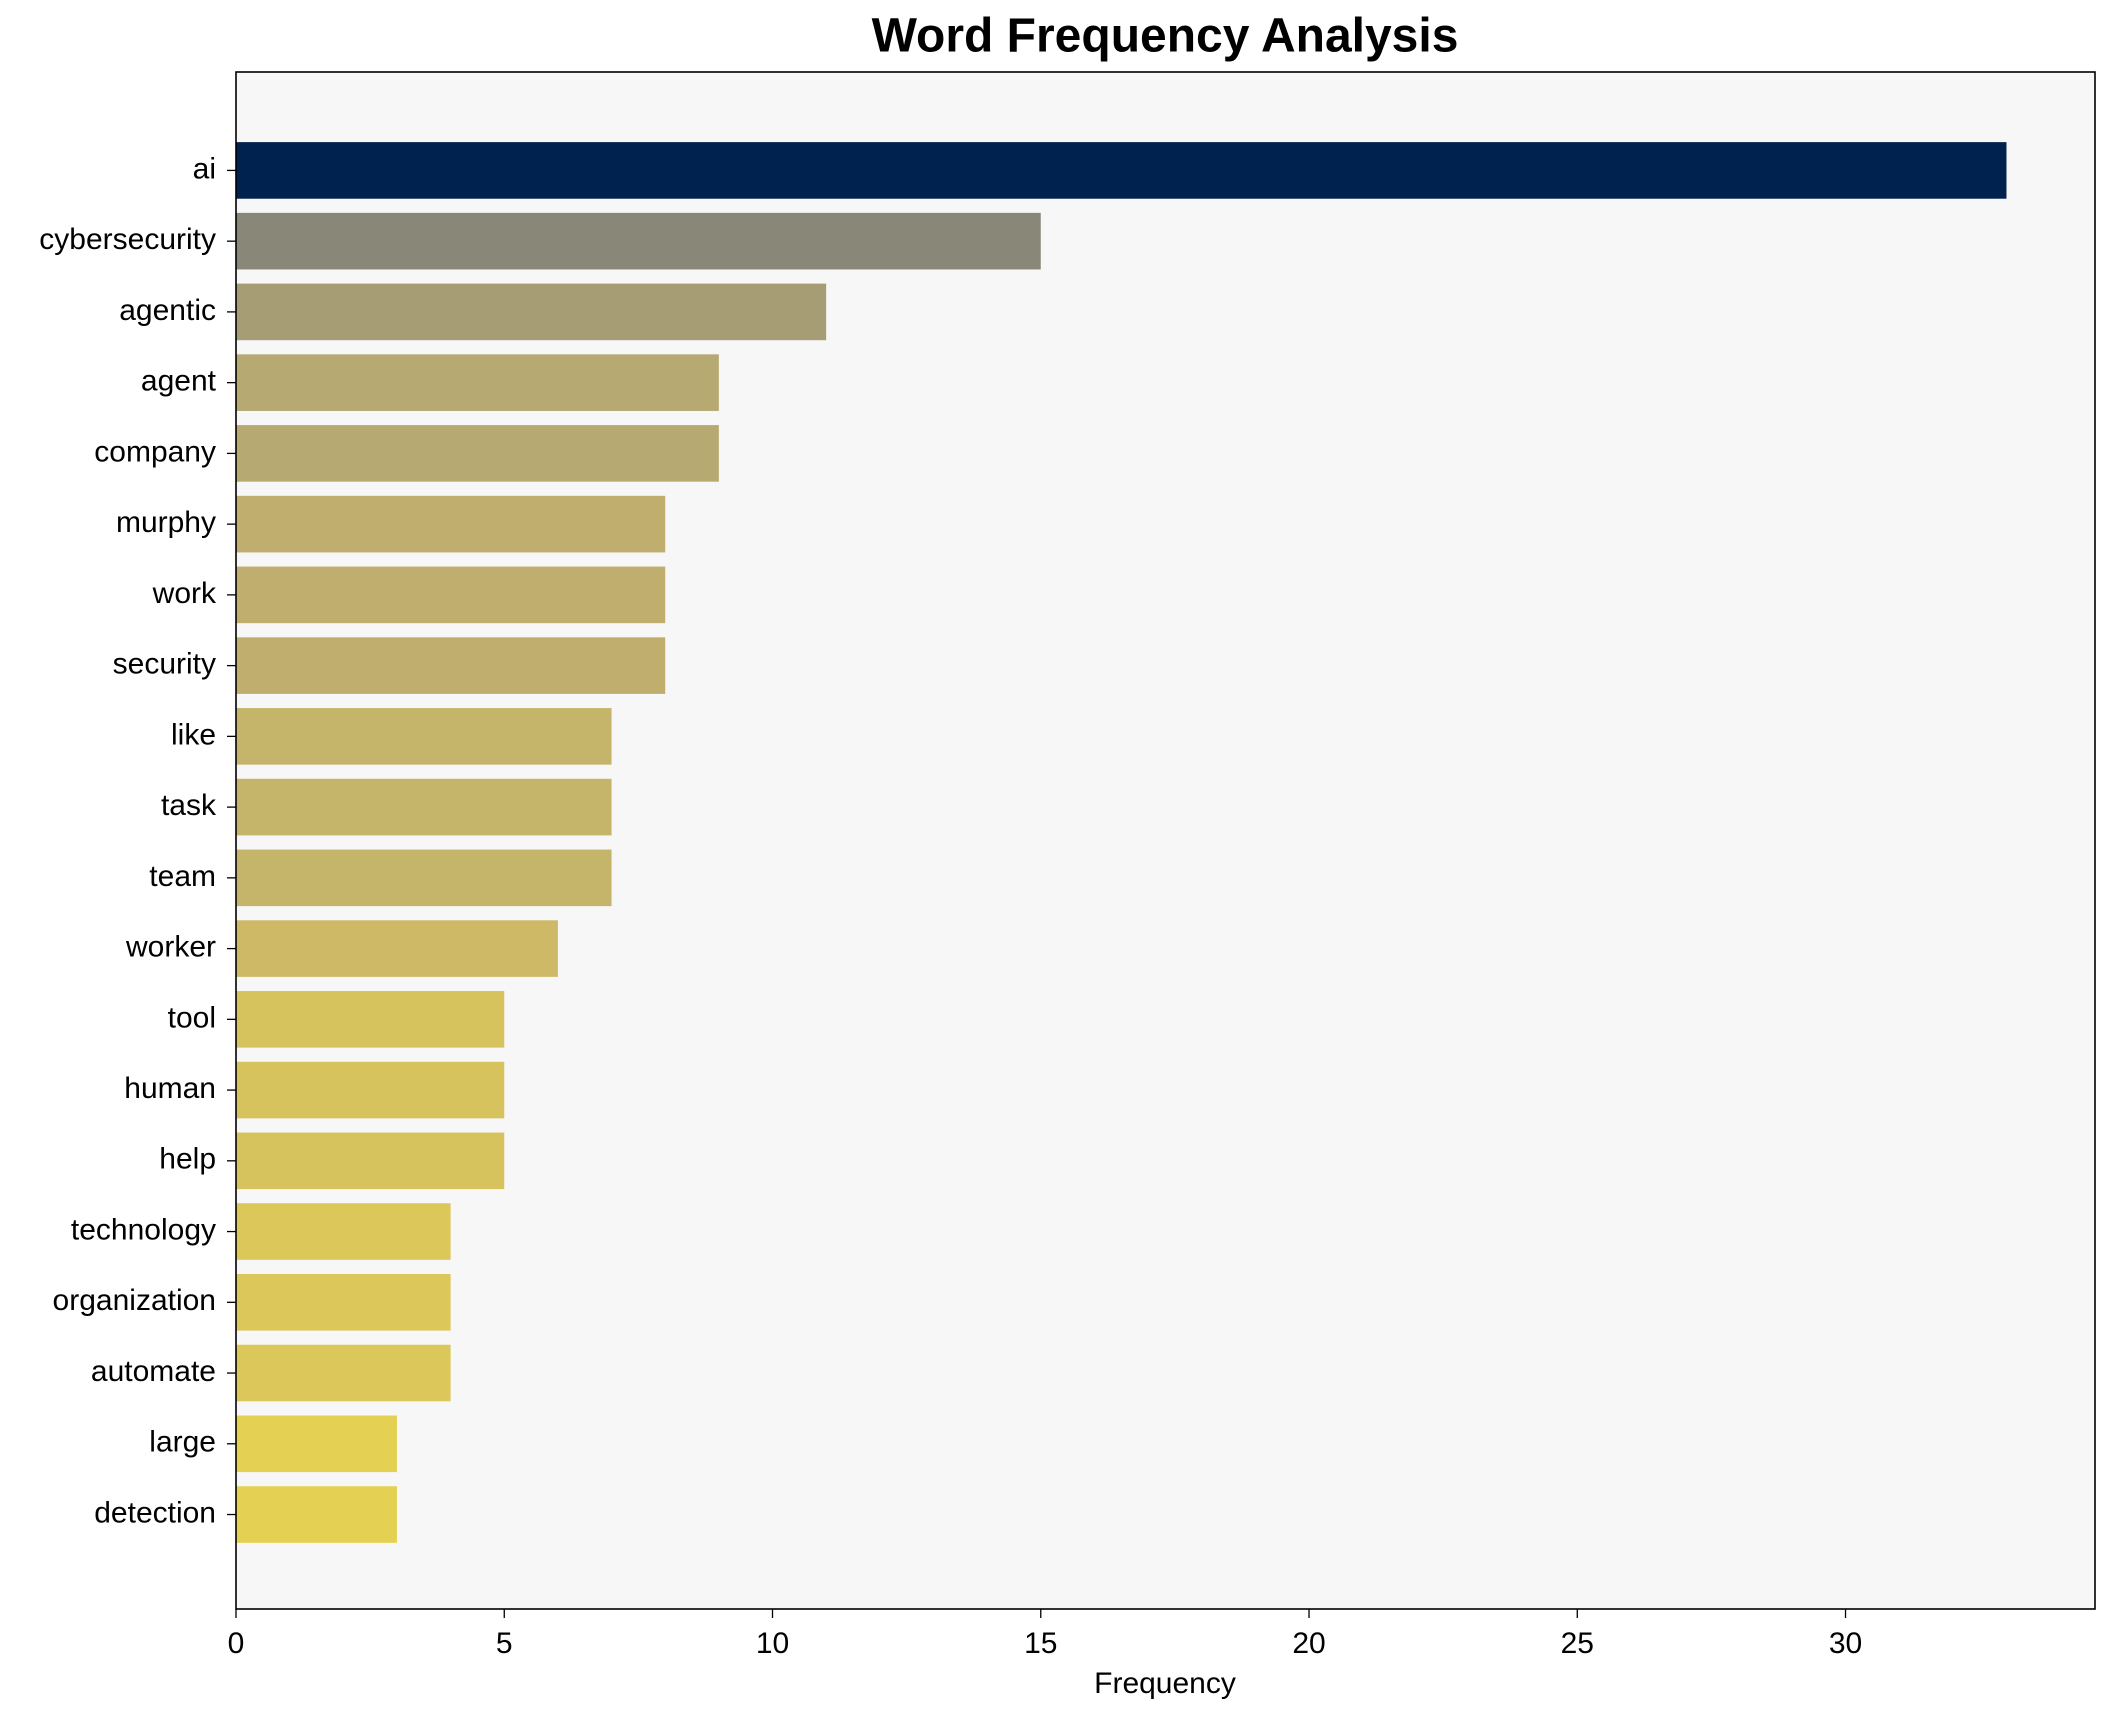  What do you see at coordinates (155, 451) in the screenshot?
I see `y-tick-label: company` at bounding box center [155, 451].